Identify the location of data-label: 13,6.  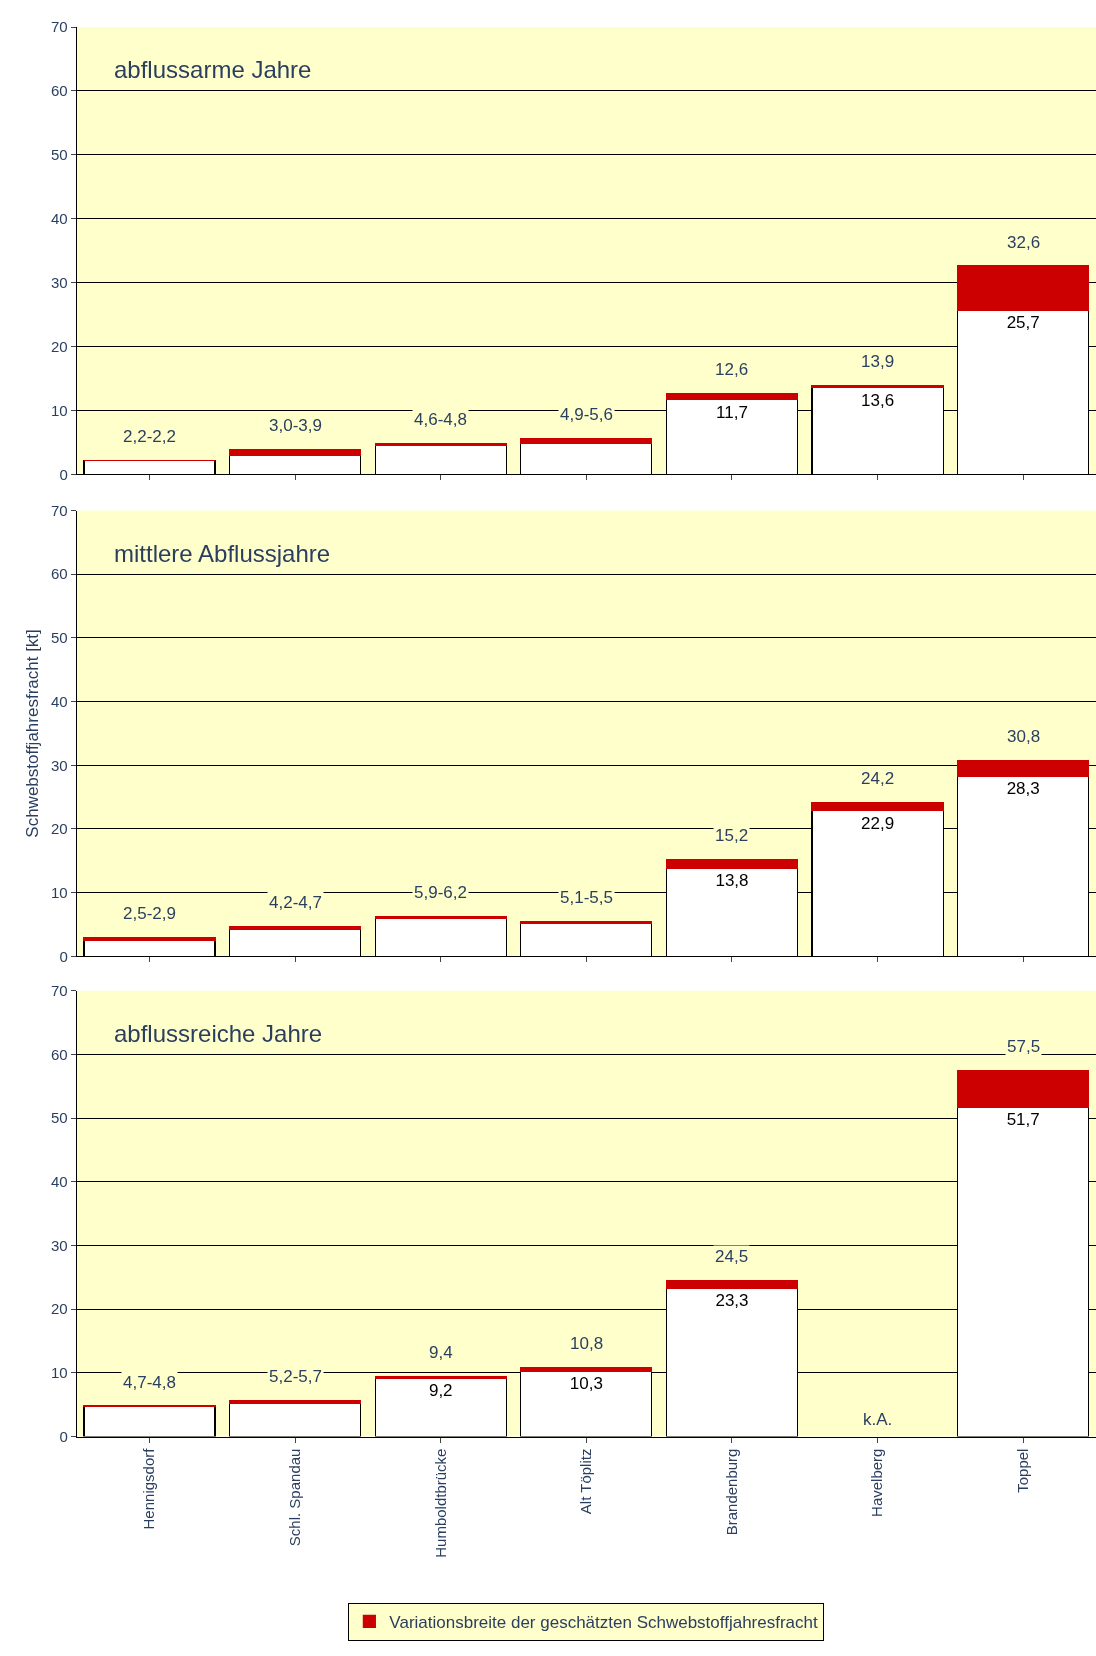
(878, 400).